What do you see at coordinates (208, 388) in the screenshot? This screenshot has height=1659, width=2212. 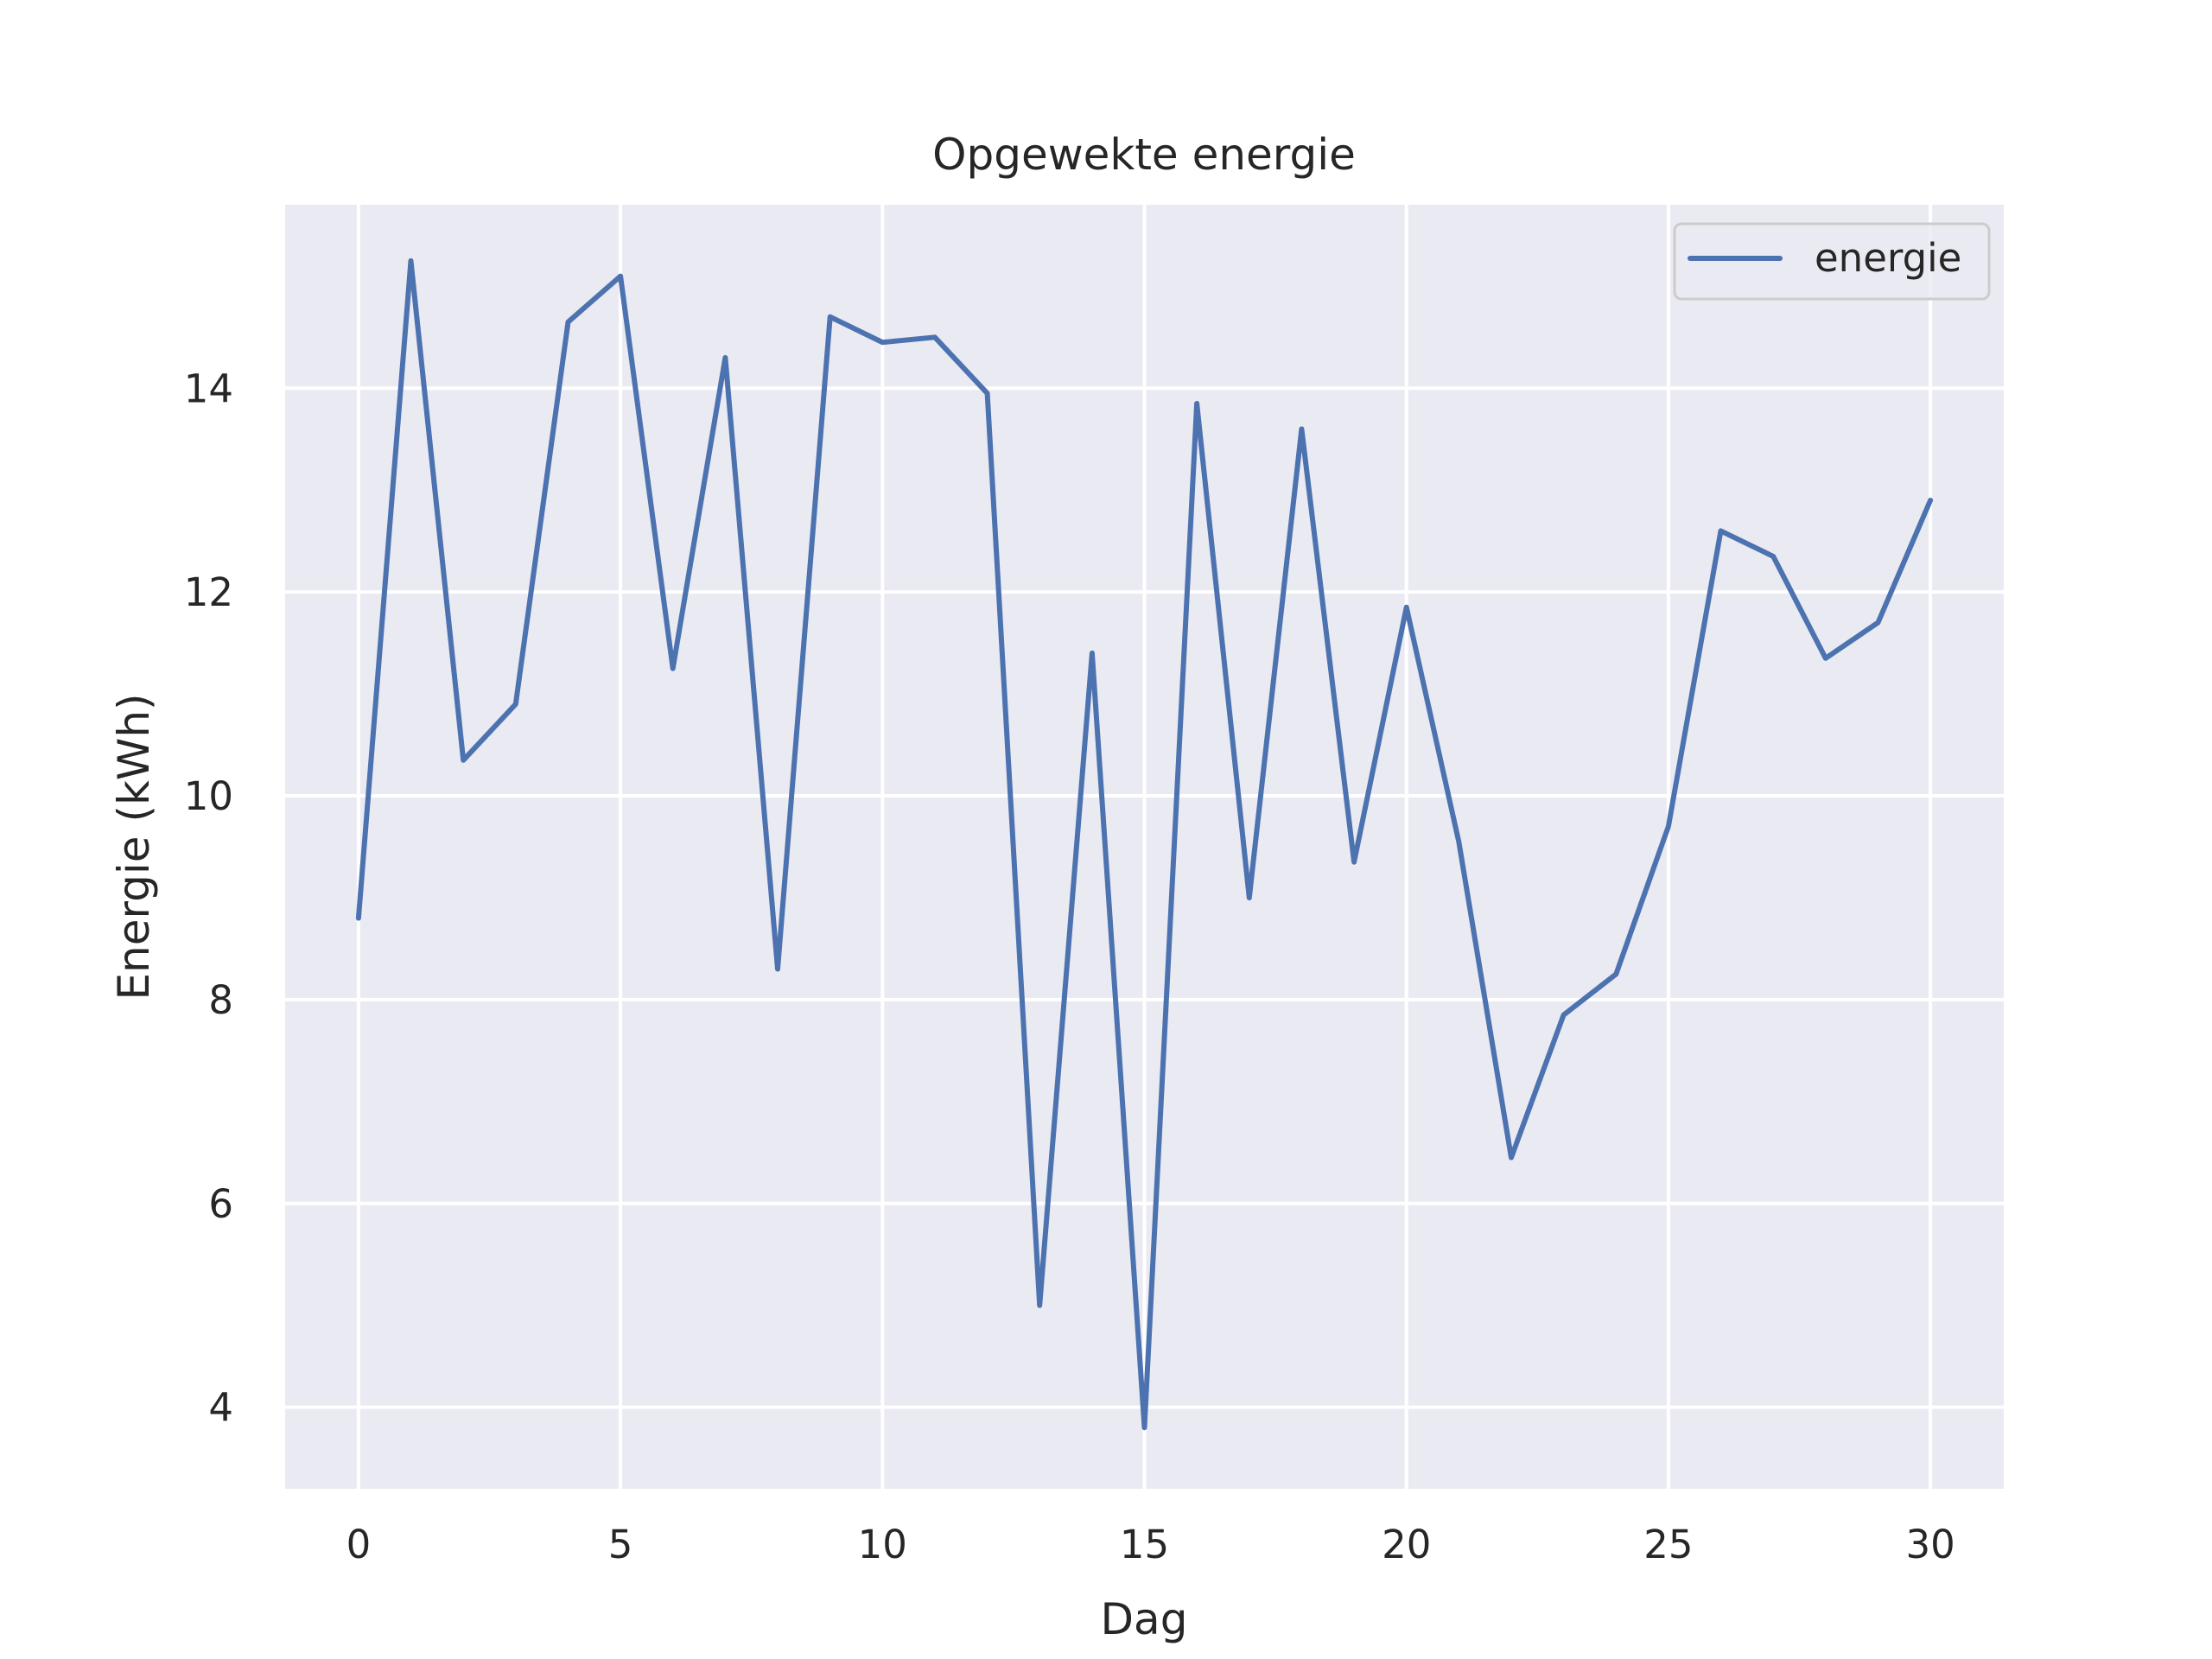 I see `y-tick-label: 14` at bounding box center [208, 388].